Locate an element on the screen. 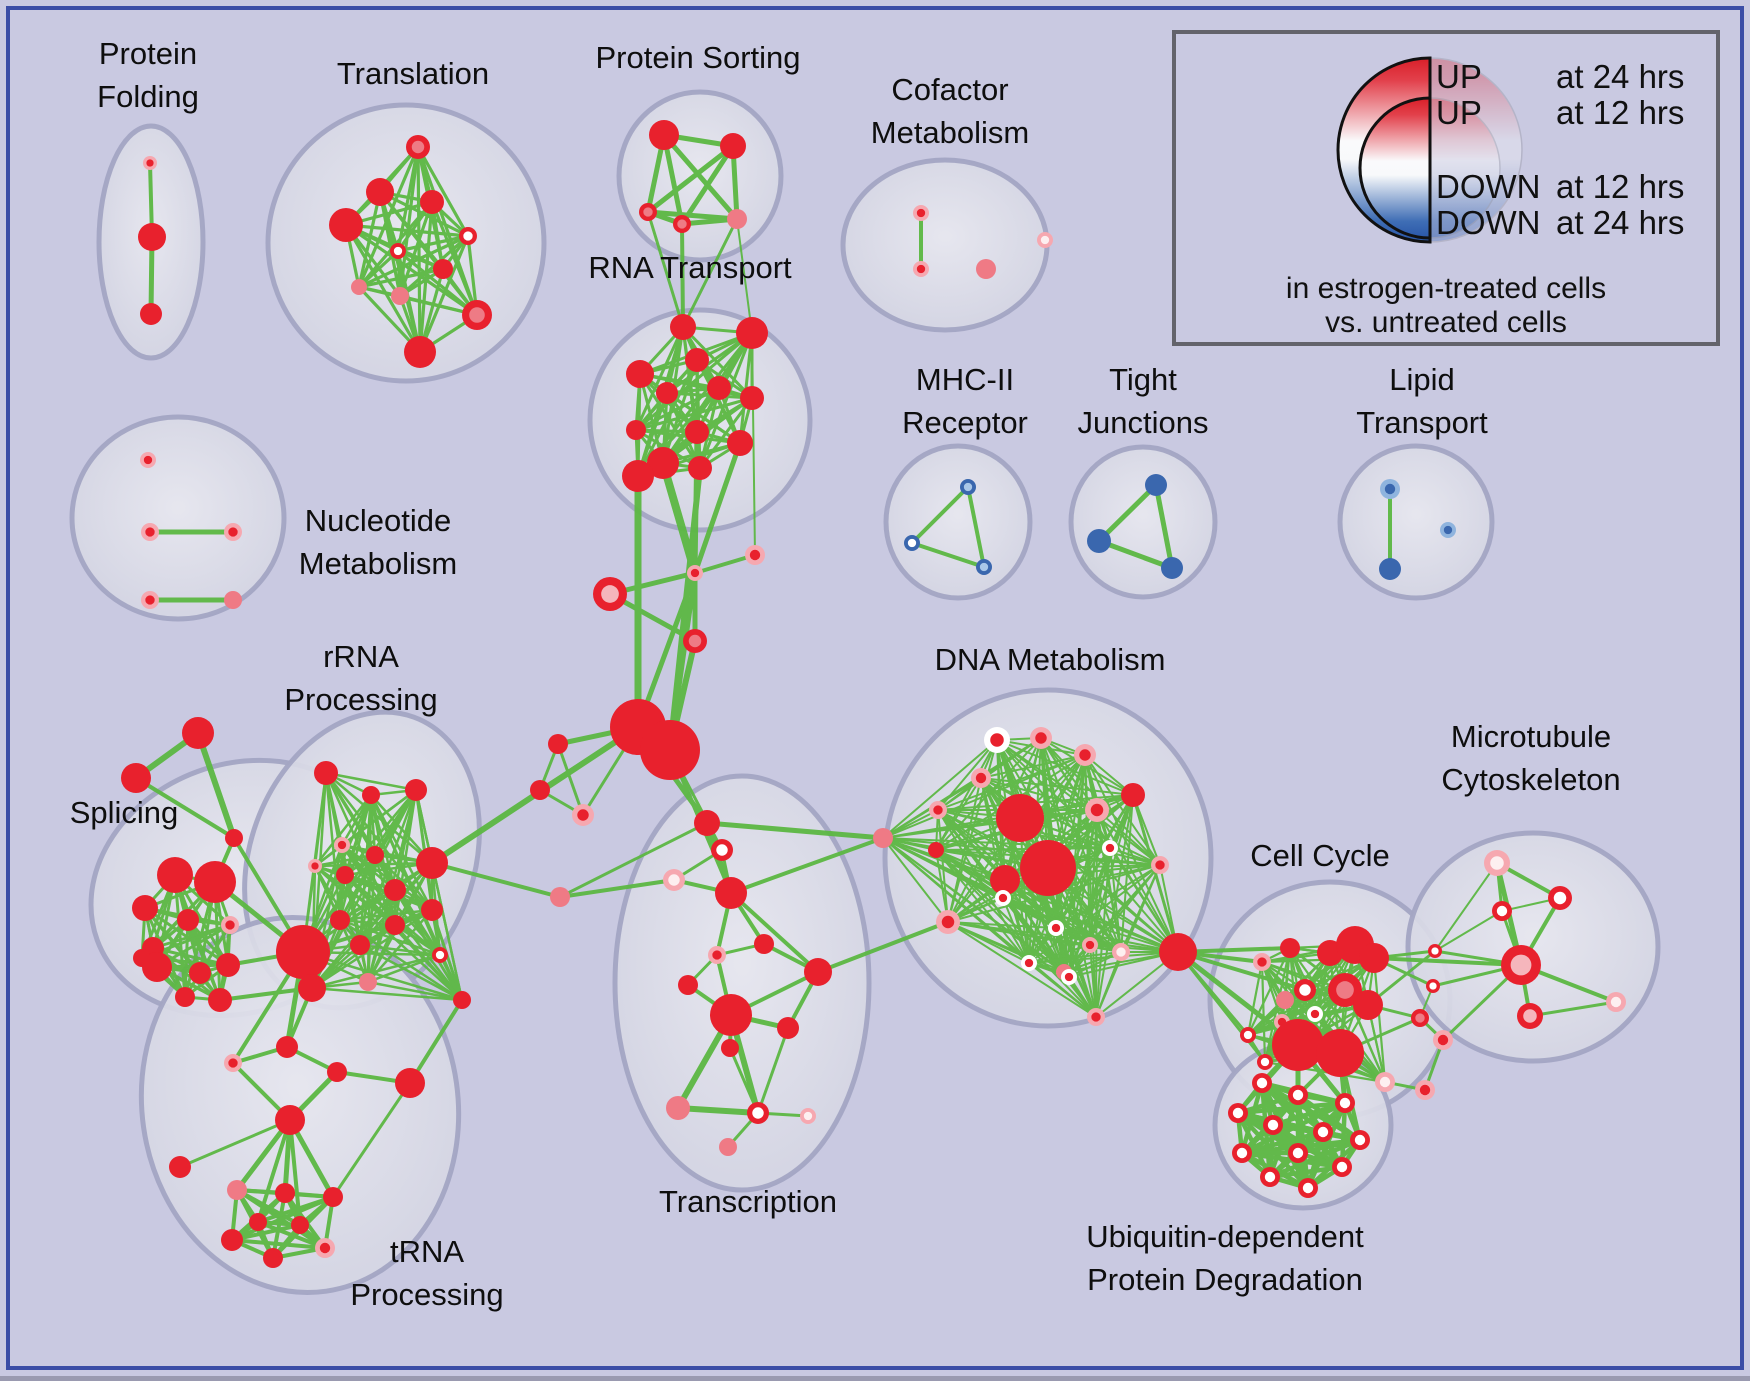 The height and width of the screenshot is (1381, 1750). node-core-central-hub is located at coordinates (695, 641).